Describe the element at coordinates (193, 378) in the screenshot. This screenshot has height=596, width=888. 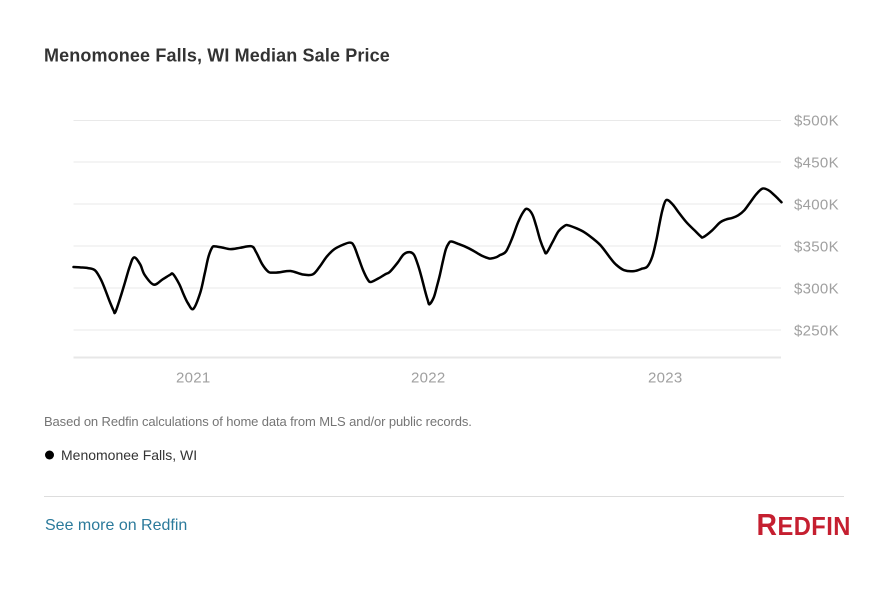
I see `svg-text: 2021` at that location.